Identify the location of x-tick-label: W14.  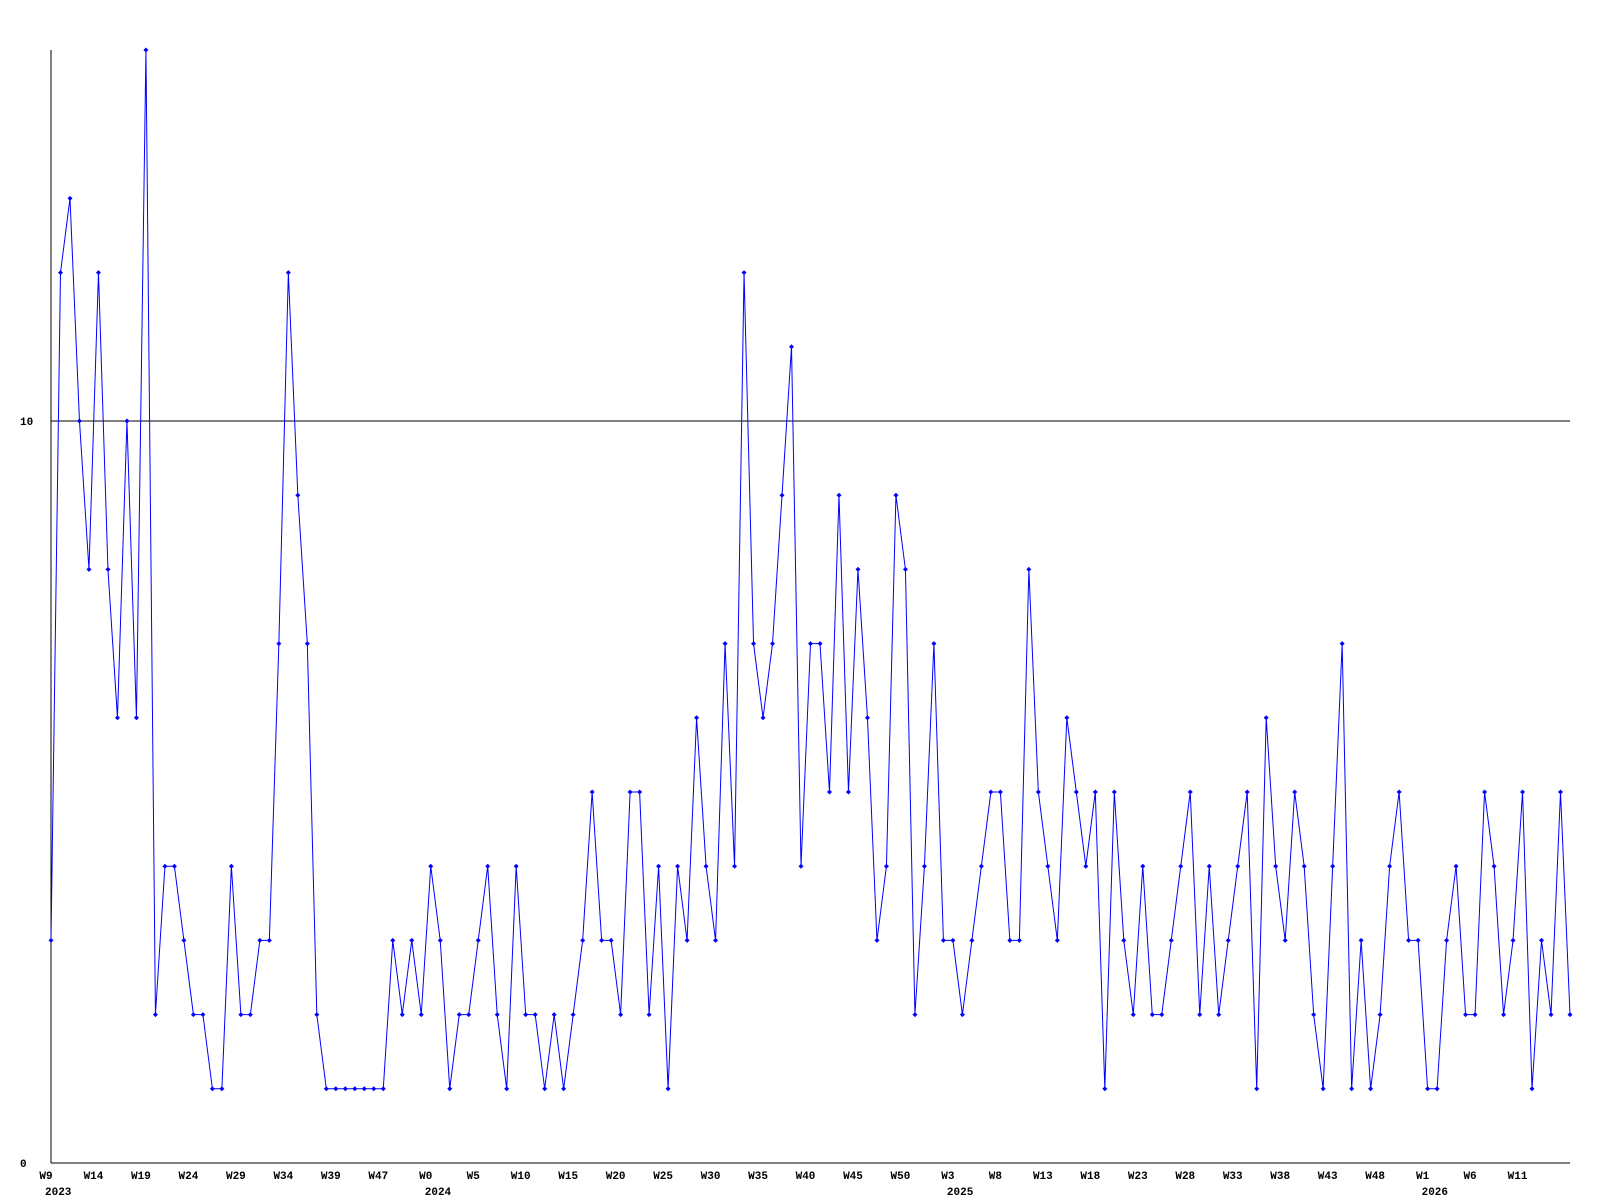
(94, 1177).